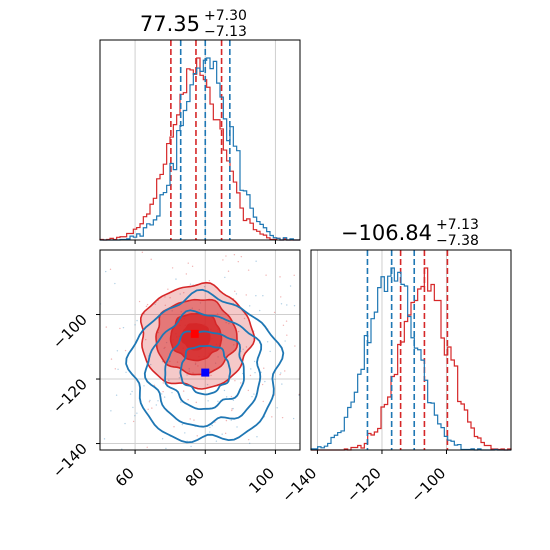  Describe the element at coordinates (299, 485) in the screenshot. I see `x-tick-label: −140` at that location.